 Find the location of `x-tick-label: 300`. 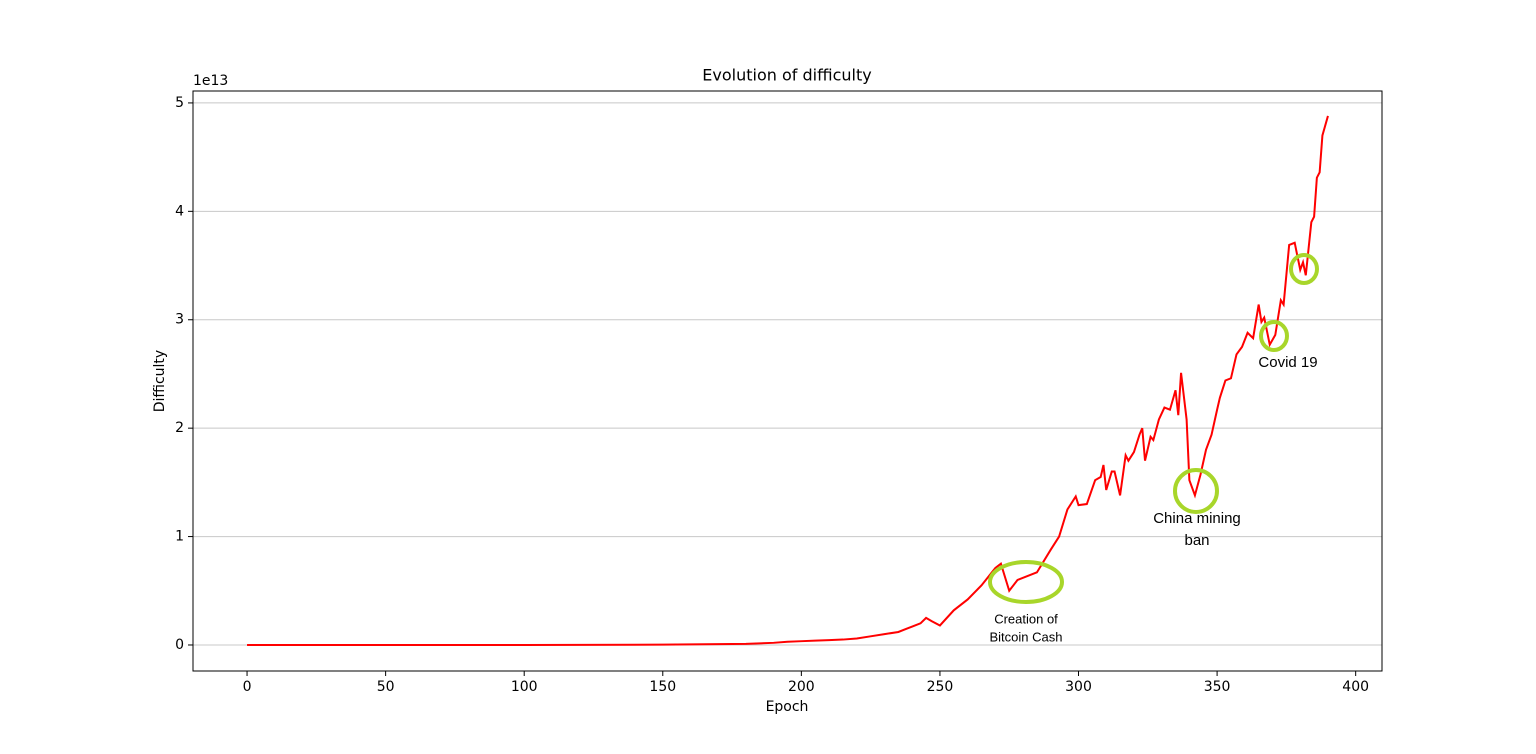

x-tick-label: 300 is located at coordinates (1078, 687).